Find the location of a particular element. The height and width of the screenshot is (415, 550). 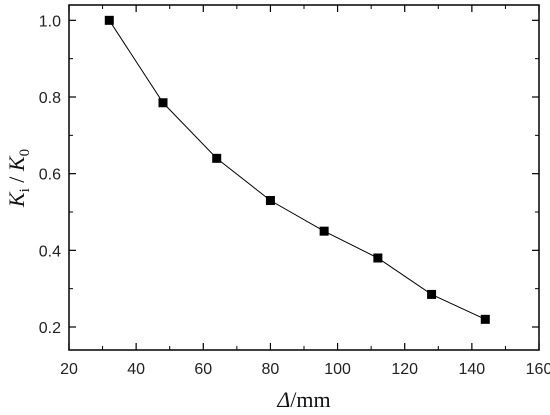

y-axis-title: Ki / K0 is located at coordinates (18, 178).